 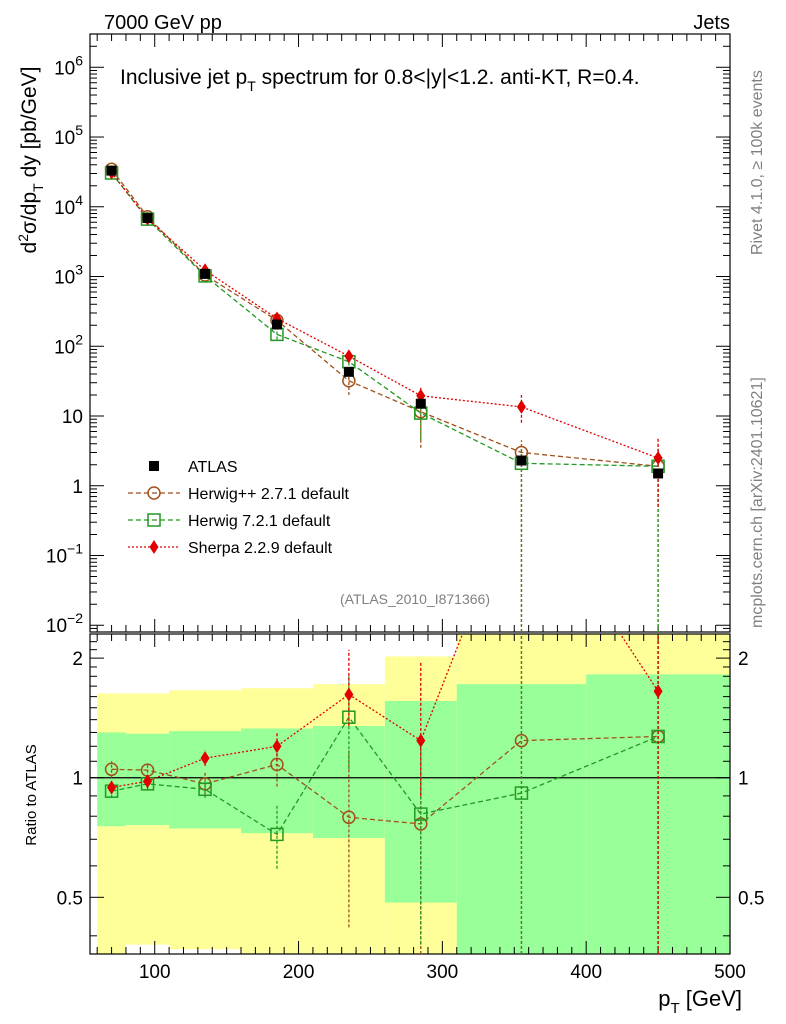 I want to click on ratio-tick-label-right: 1, so click(x=743, y=779).